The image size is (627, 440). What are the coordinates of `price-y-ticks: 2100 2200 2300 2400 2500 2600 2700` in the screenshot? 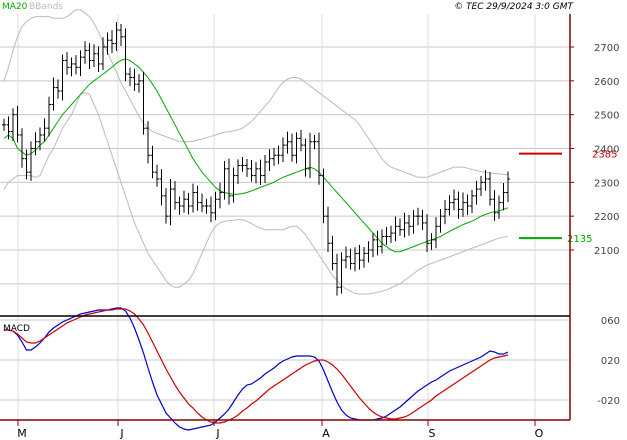 It's located at (594, 150).